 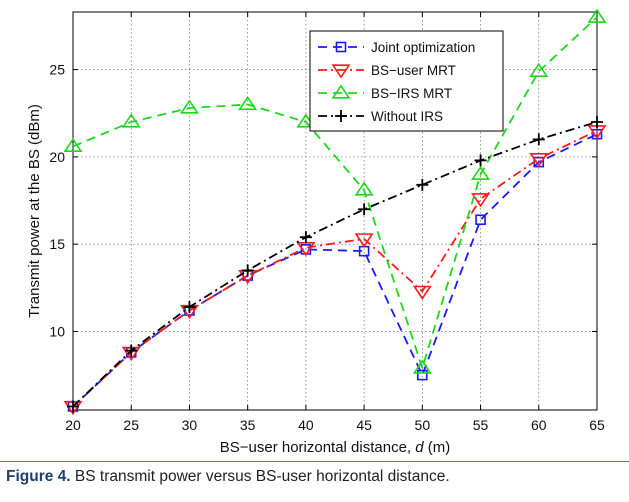 I want to click on x-tick-label: 50, so click(x=423, y=425).